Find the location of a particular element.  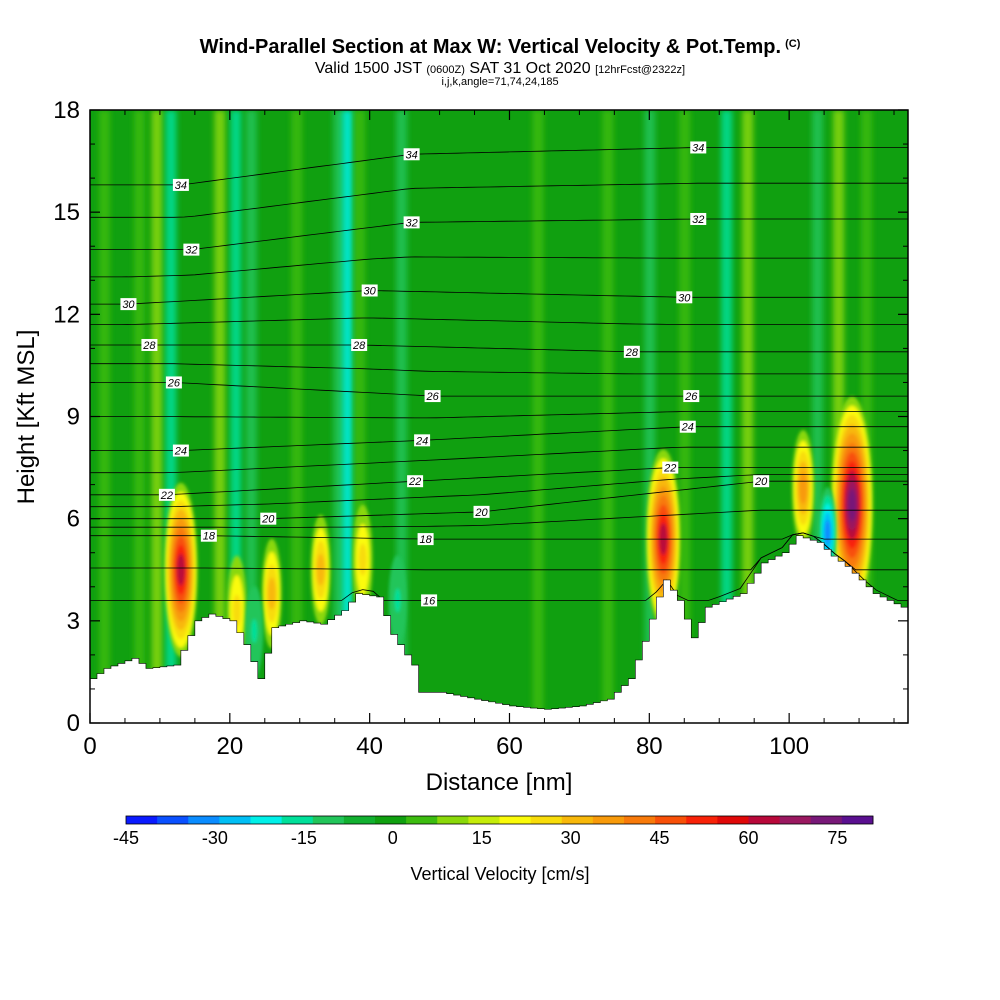

y-tick-label: 18 is located at coordinates (66, 110).